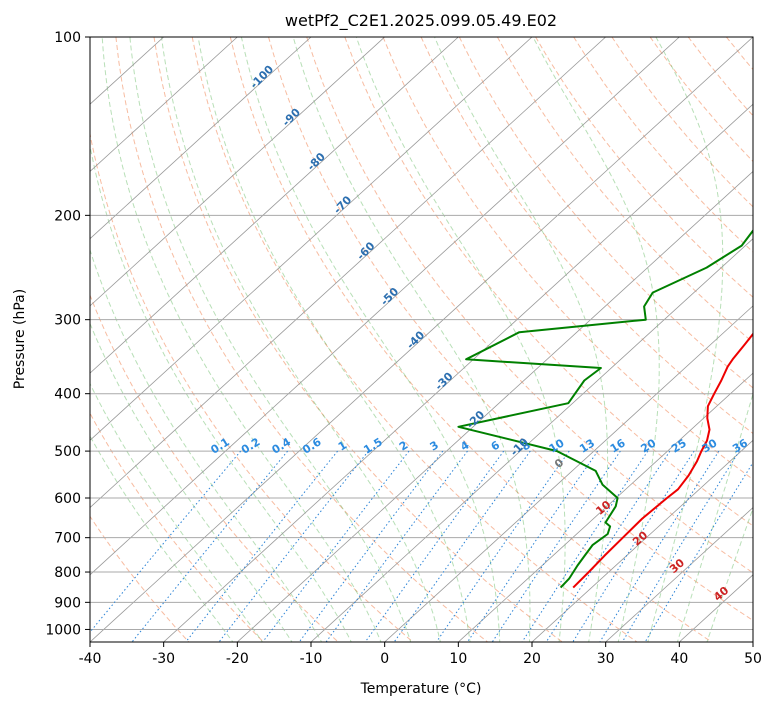 The height and width of the screenshot is (708, 775). What do you see at coordinates (316, 161) in the screenshot?
I see `isotherm-label: -80` at bounding box center [316, 161].